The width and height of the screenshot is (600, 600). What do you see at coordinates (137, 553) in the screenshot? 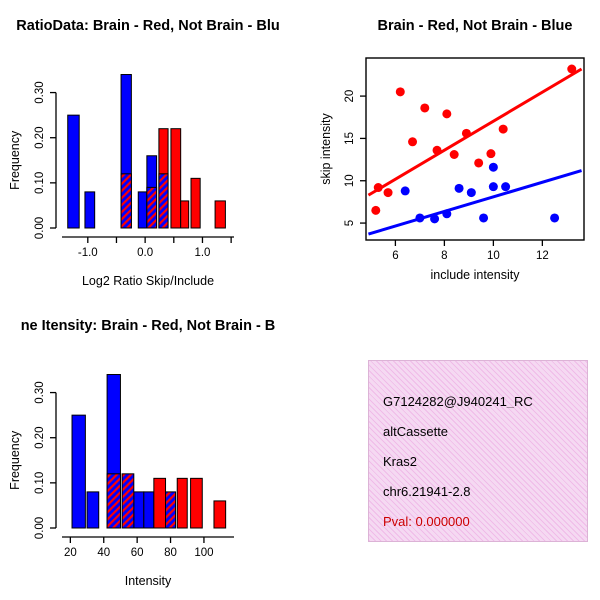
I see `x-tick-label: 60` at bounding box center [137, 553].